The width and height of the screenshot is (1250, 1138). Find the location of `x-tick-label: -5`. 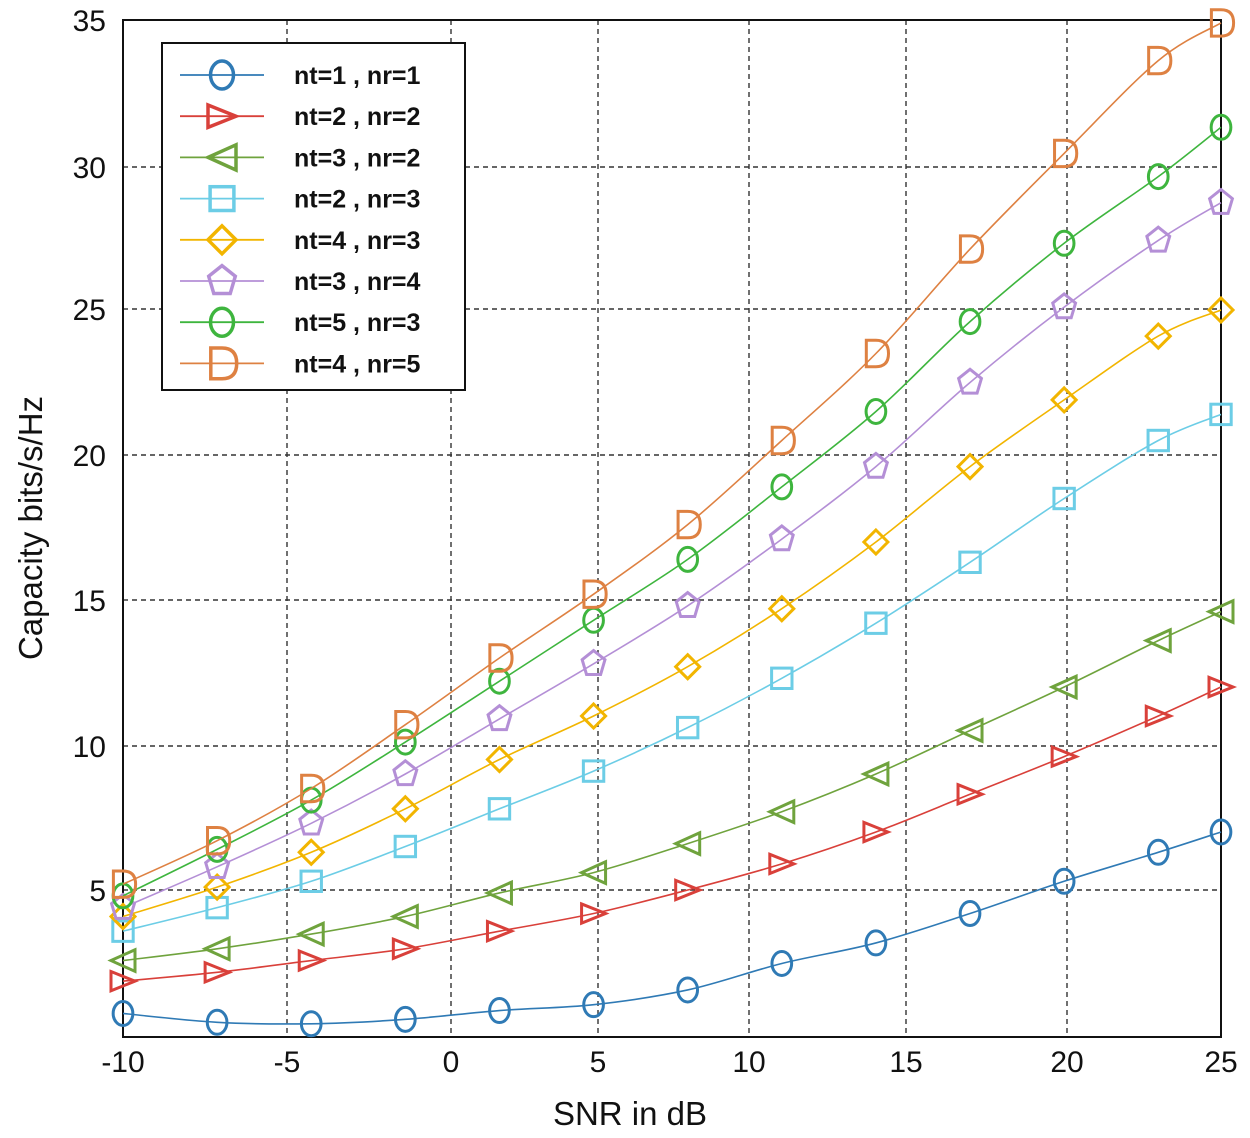

x-tick-label: -5 is located at coordinates (287, 1062).